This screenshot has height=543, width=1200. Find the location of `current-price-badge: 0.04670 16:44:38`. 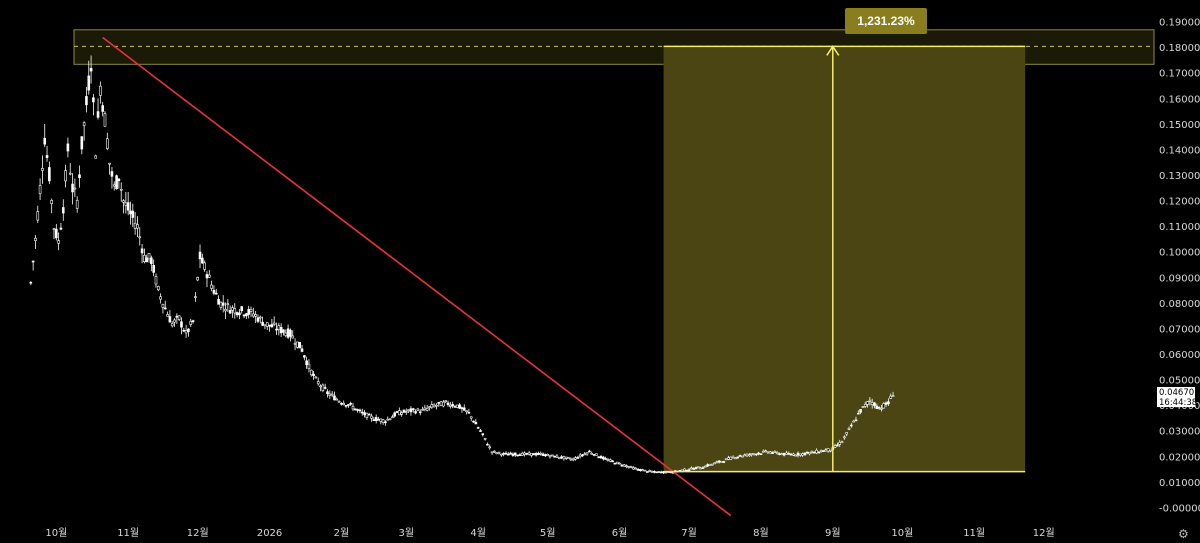

current-price-badge: 0.04670 16:44:38 is located at coordinates (1177, 397).